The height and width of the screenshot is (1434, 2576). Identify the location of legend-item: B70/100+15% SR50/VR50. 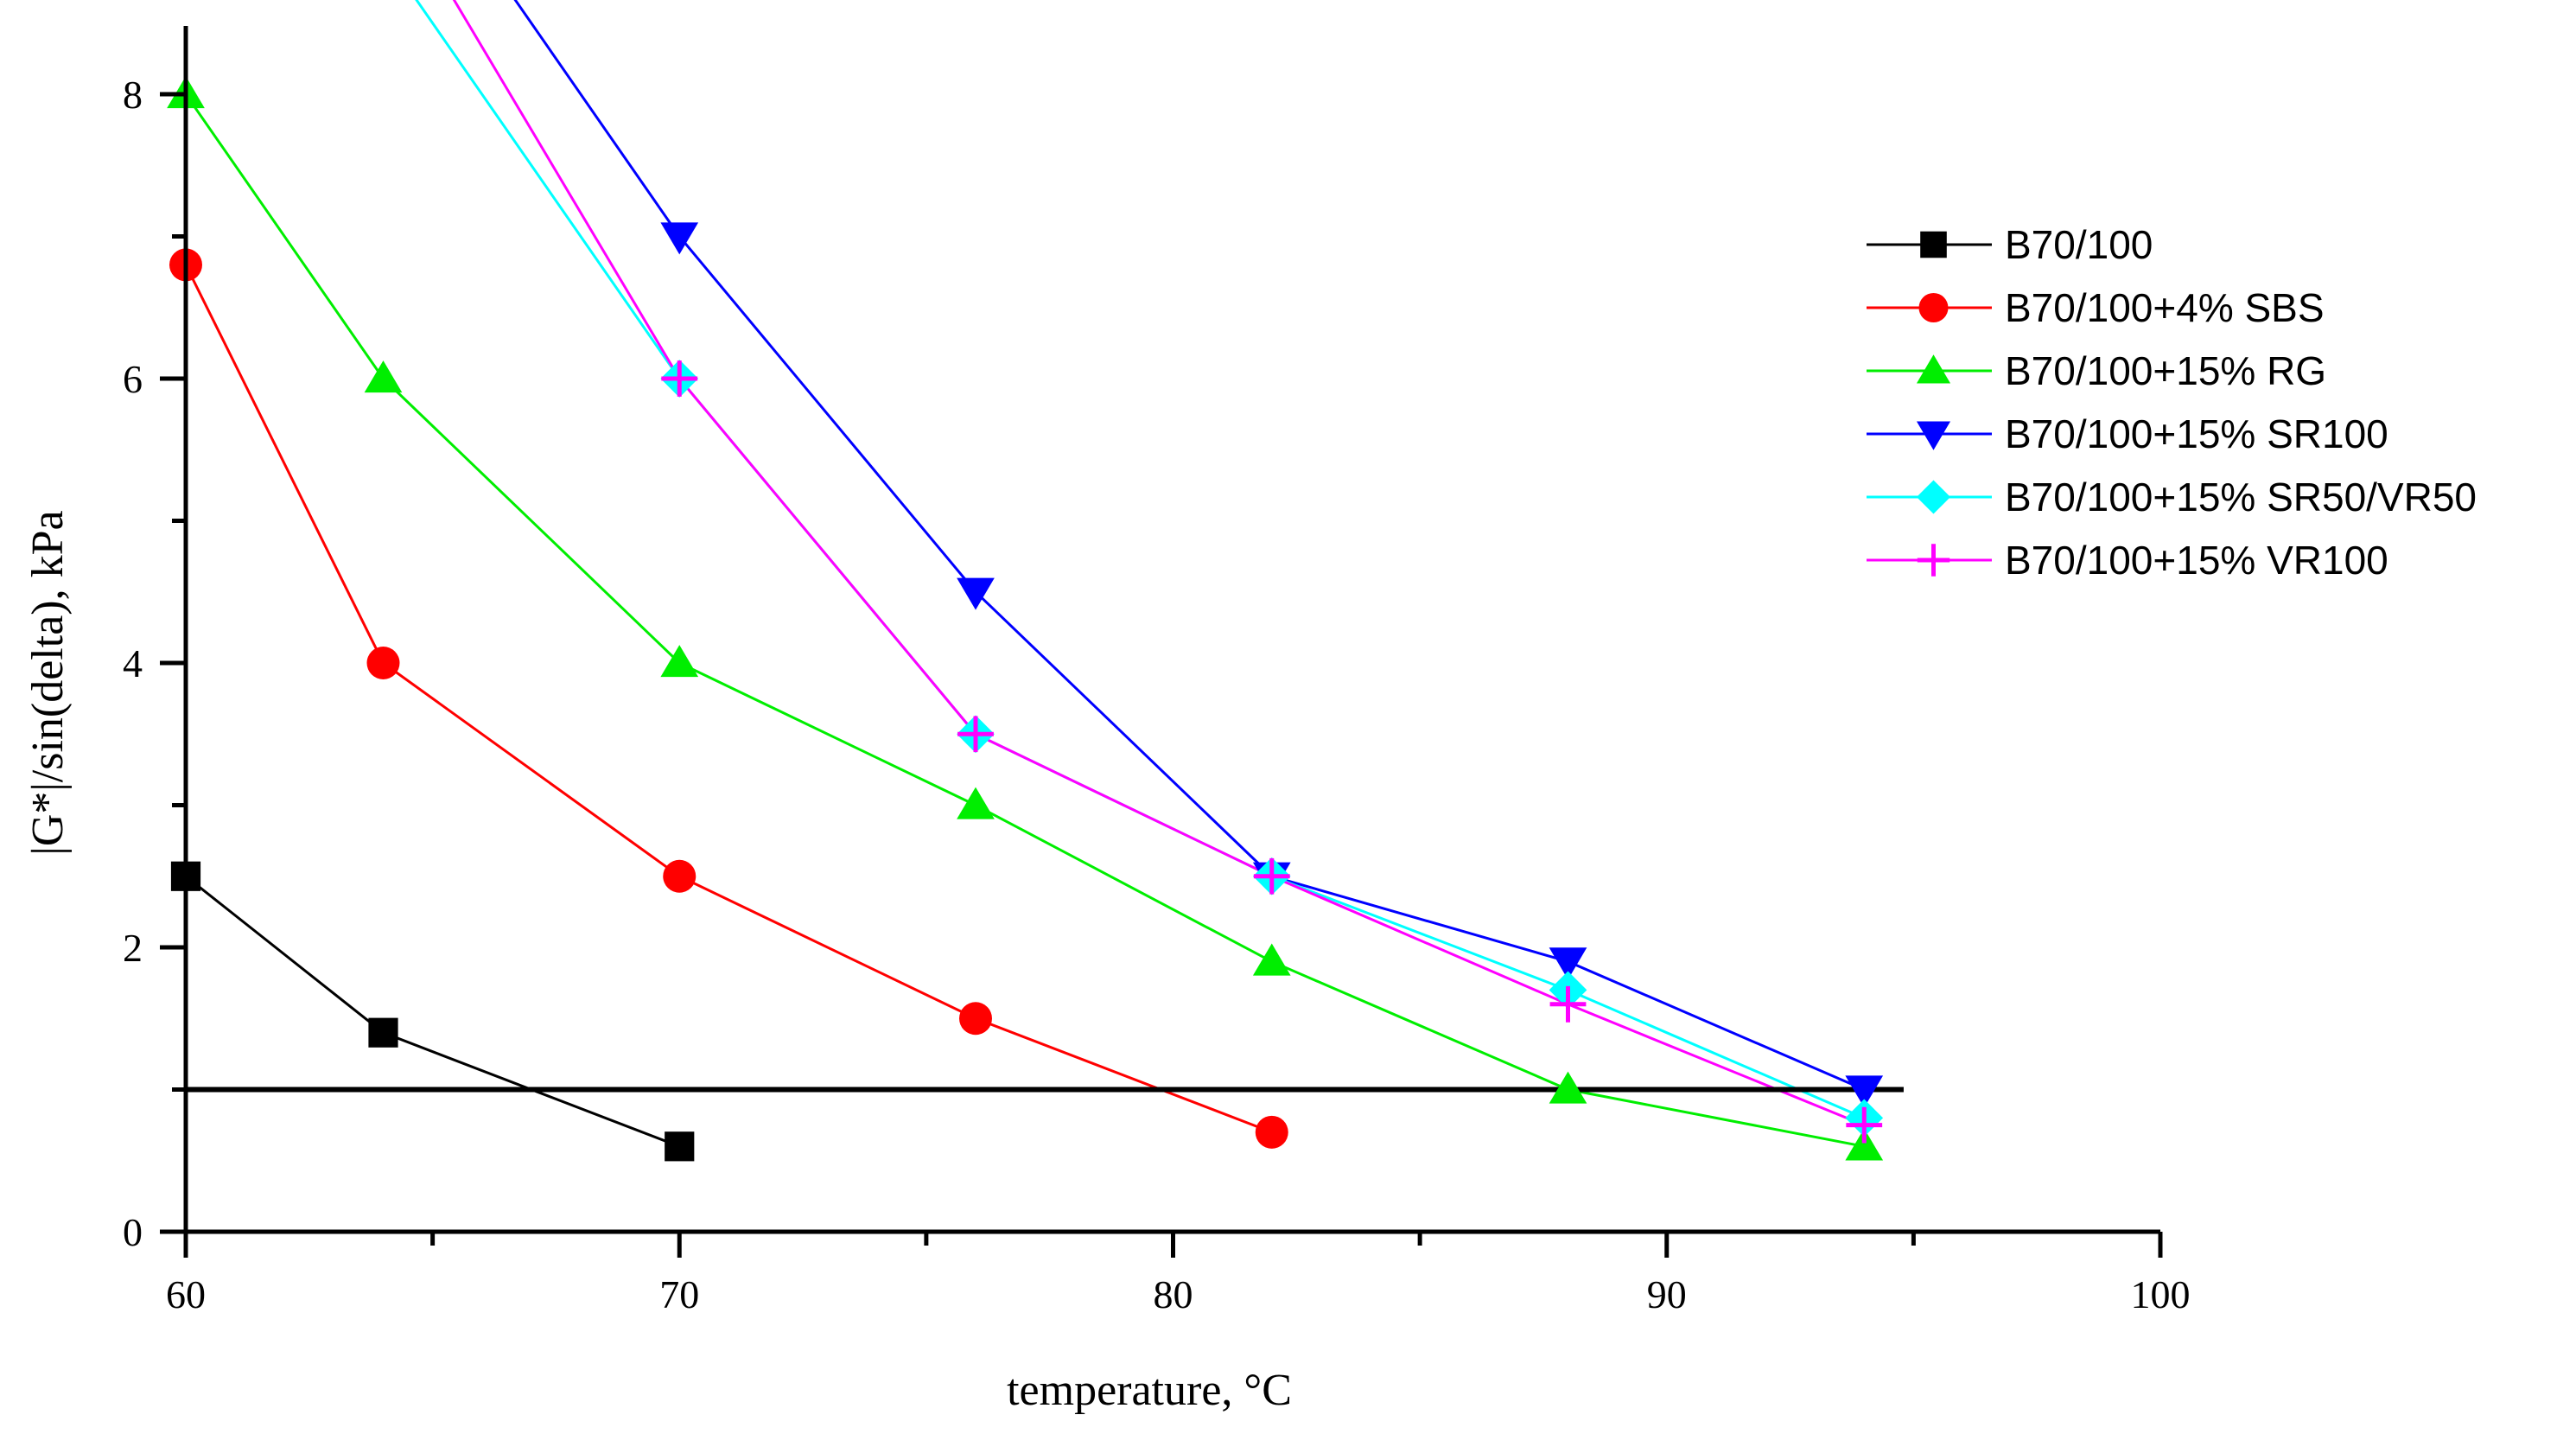
(2172, 497).